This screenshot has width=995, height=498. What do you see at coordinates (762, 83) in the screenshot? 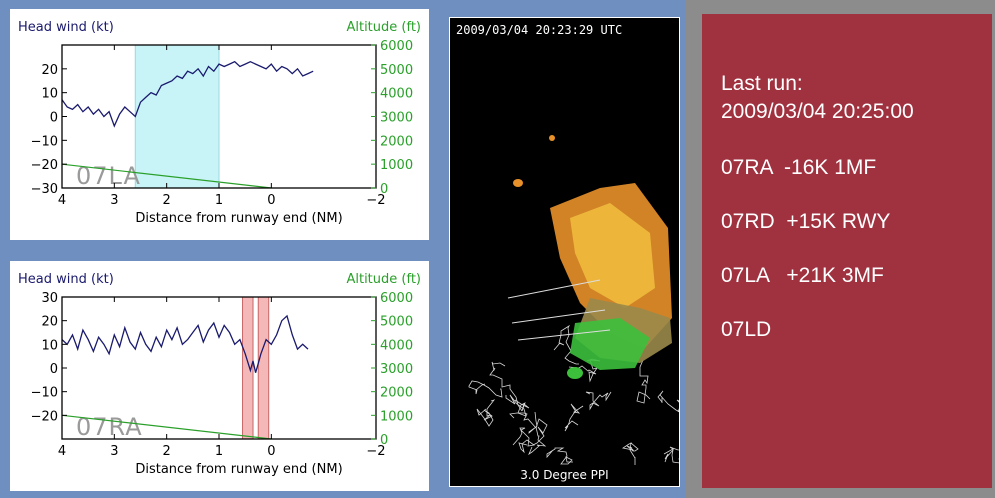
I see `last-run-label: Last run:` at bounding box center [762, 83].